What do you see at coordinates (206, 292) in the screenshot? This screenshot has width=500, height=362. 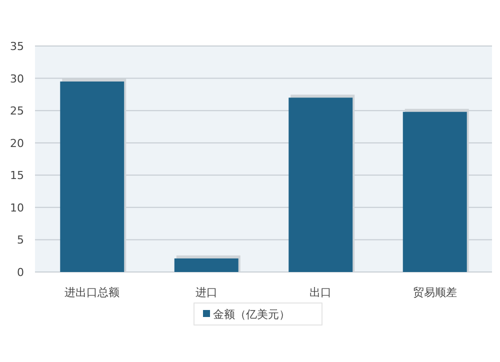 I see `x-tick-label: 进口` at bounding box center [206, 292].